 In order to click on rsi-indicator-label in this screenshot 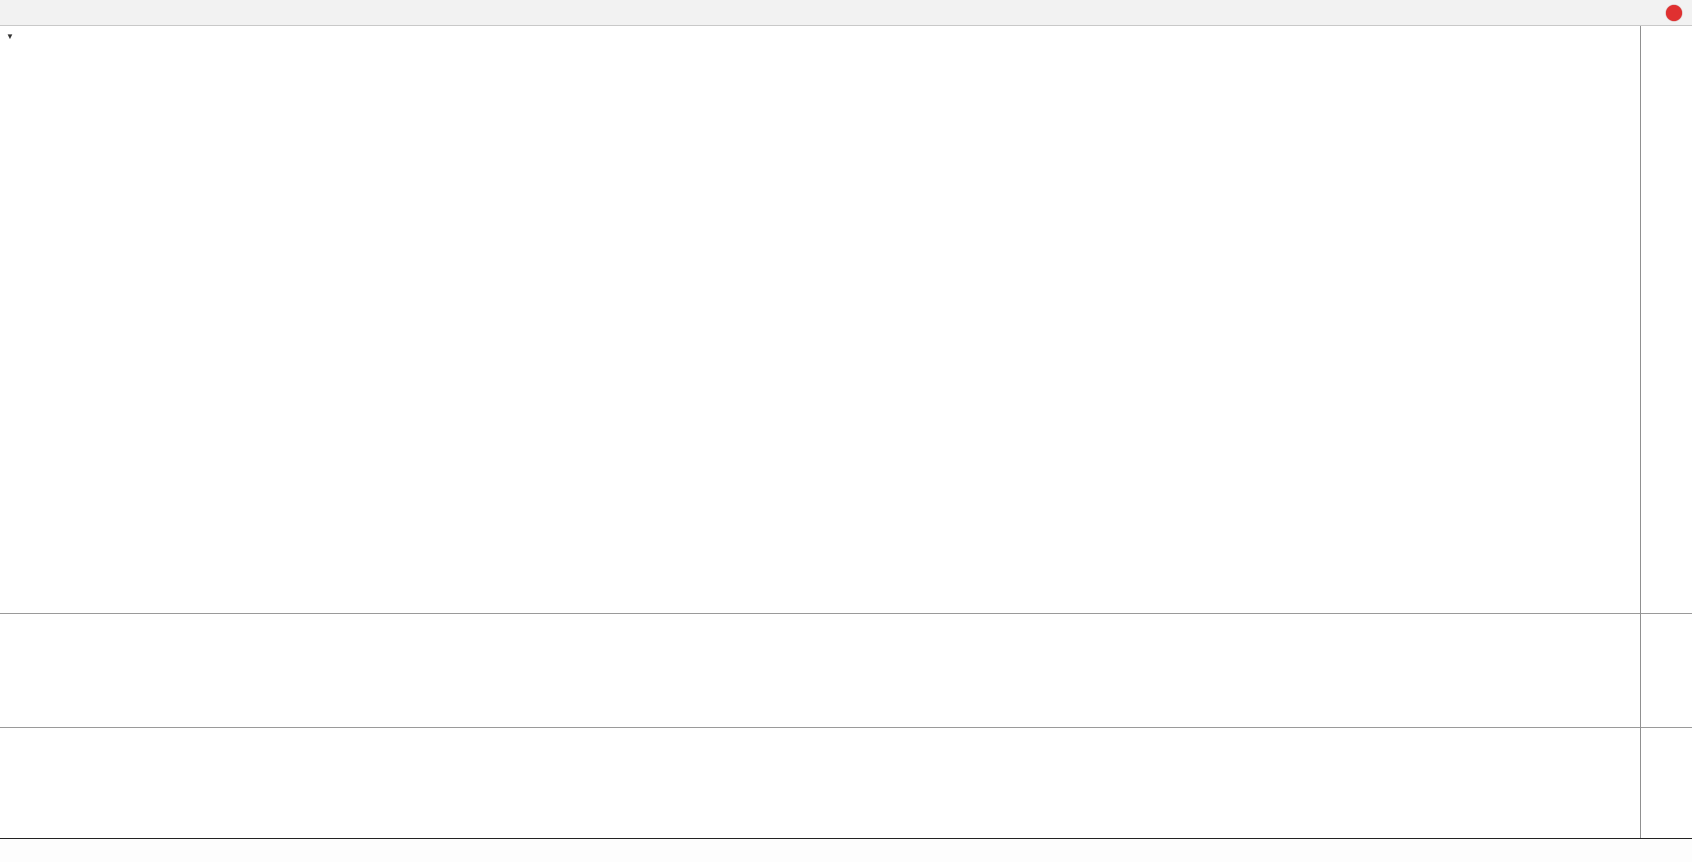, I will do `click(11, 736)`.